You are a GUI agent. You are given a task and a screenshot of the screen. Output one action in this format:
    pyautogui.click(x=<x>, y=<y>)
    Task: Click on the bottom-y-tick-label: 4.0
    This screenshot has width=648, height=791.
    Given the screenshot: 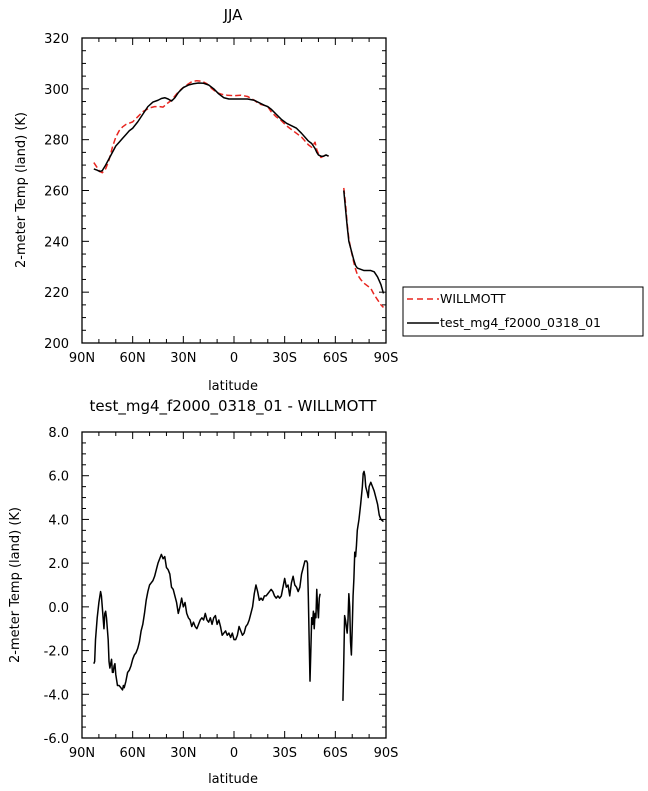 What is the action you would take?
    pyautogui.click(x=58, y=520)
    